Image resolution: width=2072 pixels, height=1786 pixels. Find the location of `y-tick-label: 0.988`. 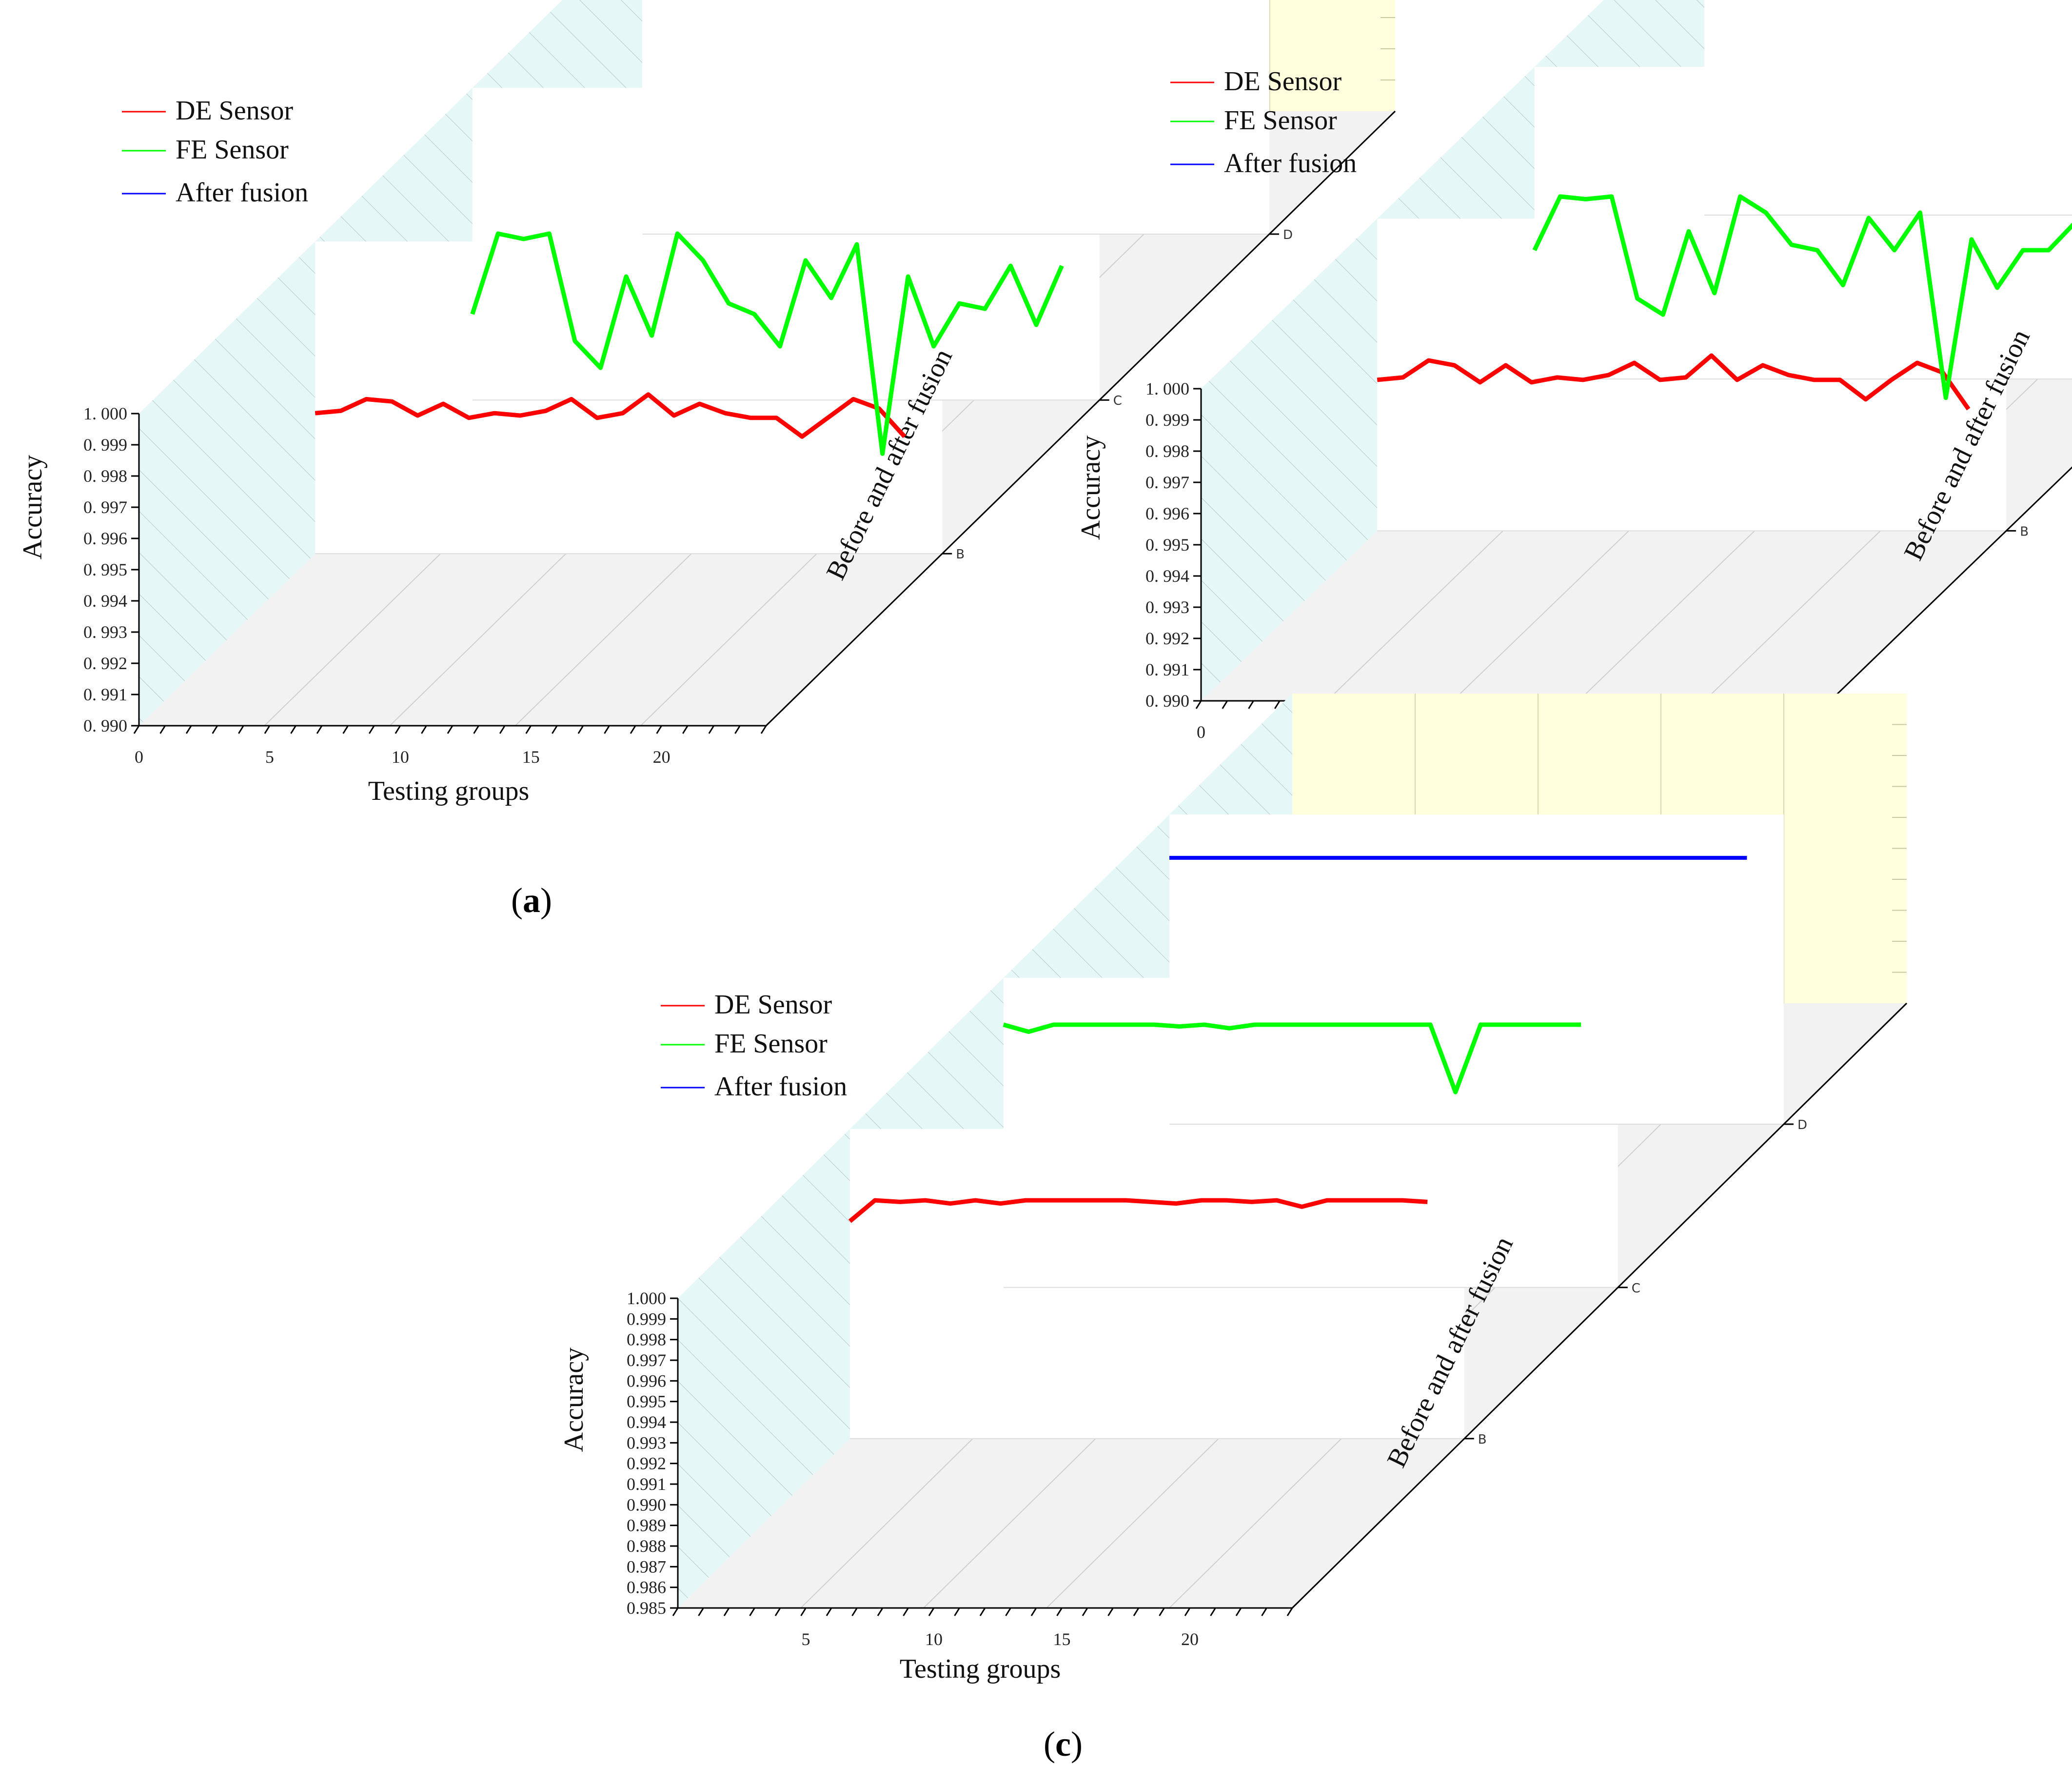

y-tick-label: 0.988 is located at coordinates (646, 1546).